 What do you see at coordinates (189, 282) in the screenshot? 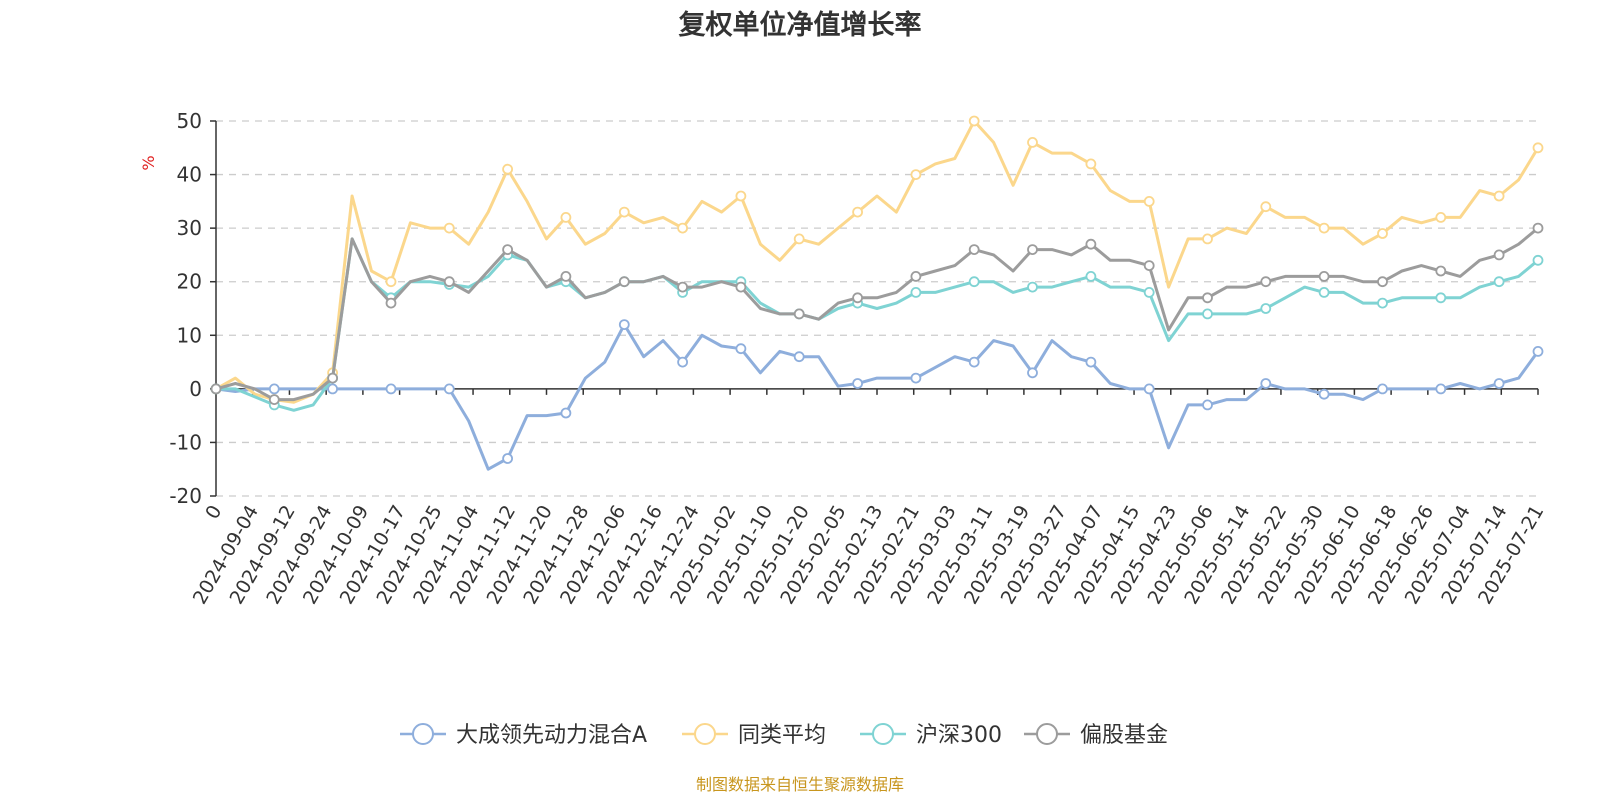
I see `y-tick-label: 20` at bounding box center [189, 282].